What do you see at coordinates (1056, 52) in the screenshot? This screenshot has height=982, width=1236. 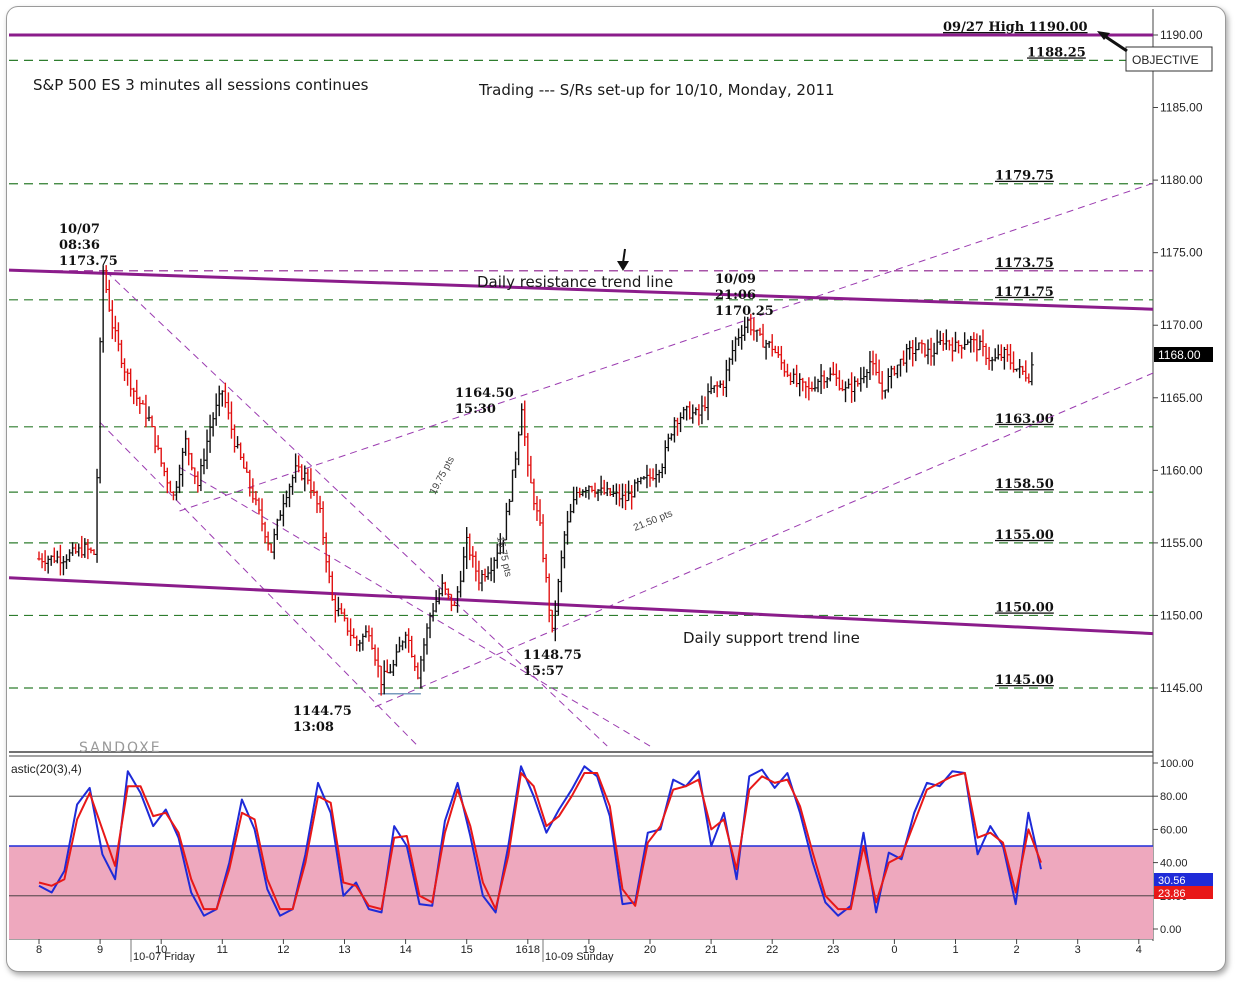 I see `level-label-1: 1188.25` at bounding box center [1056, 52].